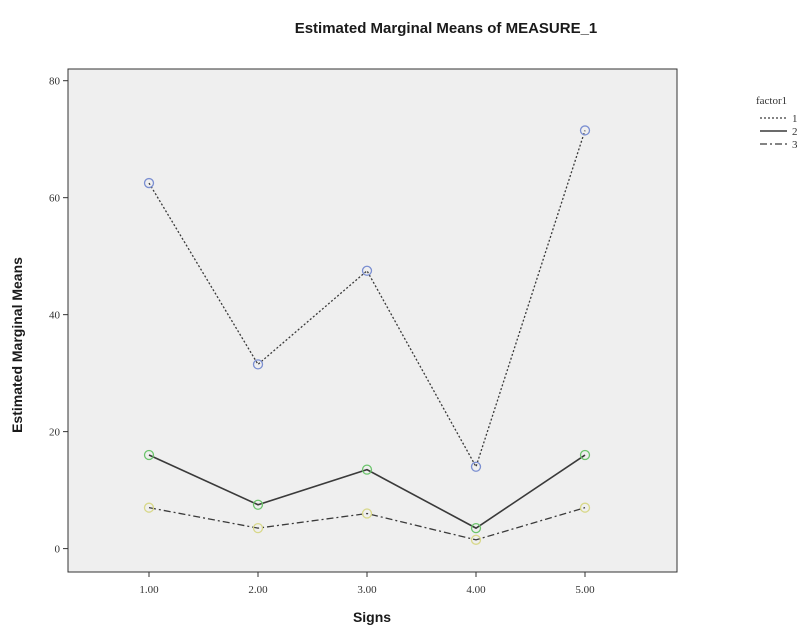  I want to click on x-axis-title: Signs, so click(372, 617).